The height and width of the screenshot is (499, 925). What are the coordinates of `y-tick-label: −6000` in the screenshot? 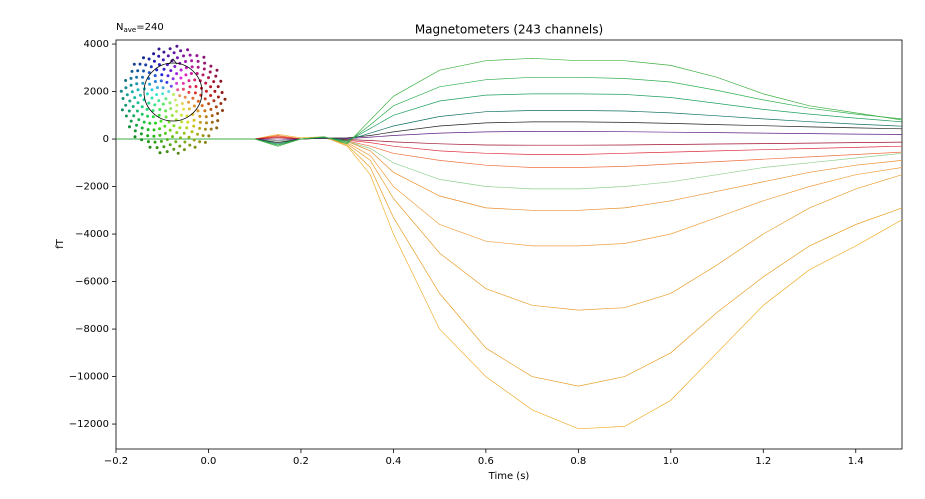 It's located at (92, 282).